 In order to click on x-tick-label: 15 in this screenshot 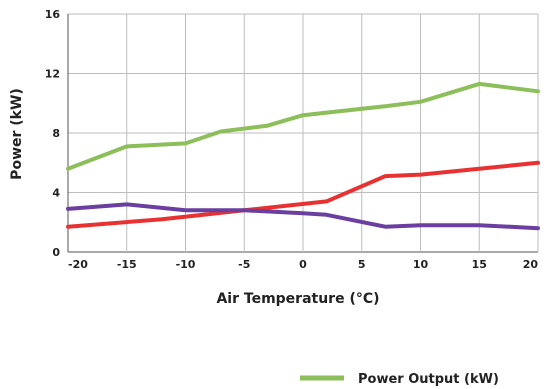, I will do `click(479, 264)`.